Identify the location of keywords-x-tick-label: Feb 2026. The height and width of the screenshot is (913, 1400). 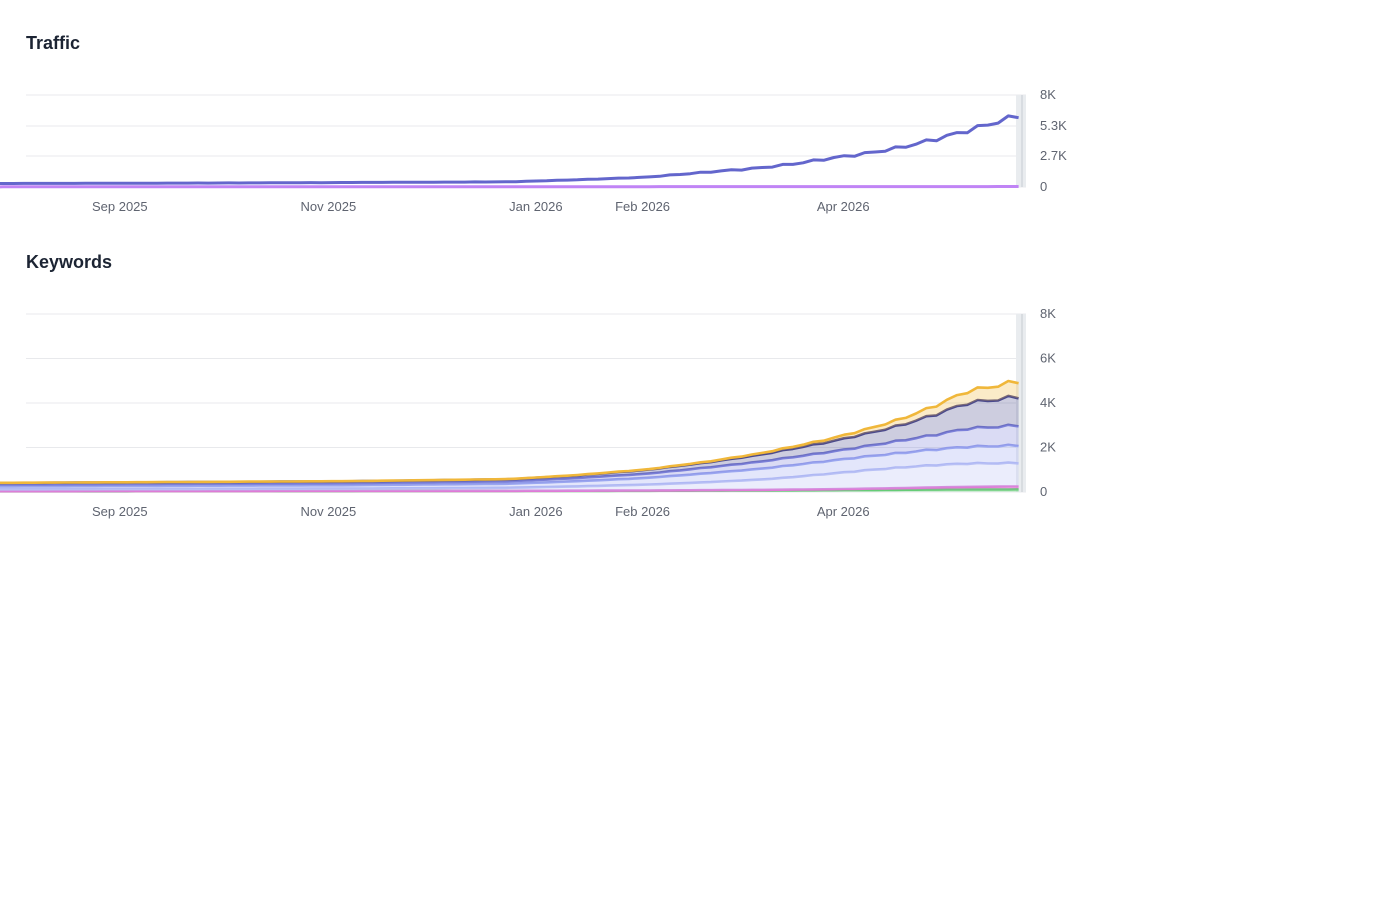
(642, 511).